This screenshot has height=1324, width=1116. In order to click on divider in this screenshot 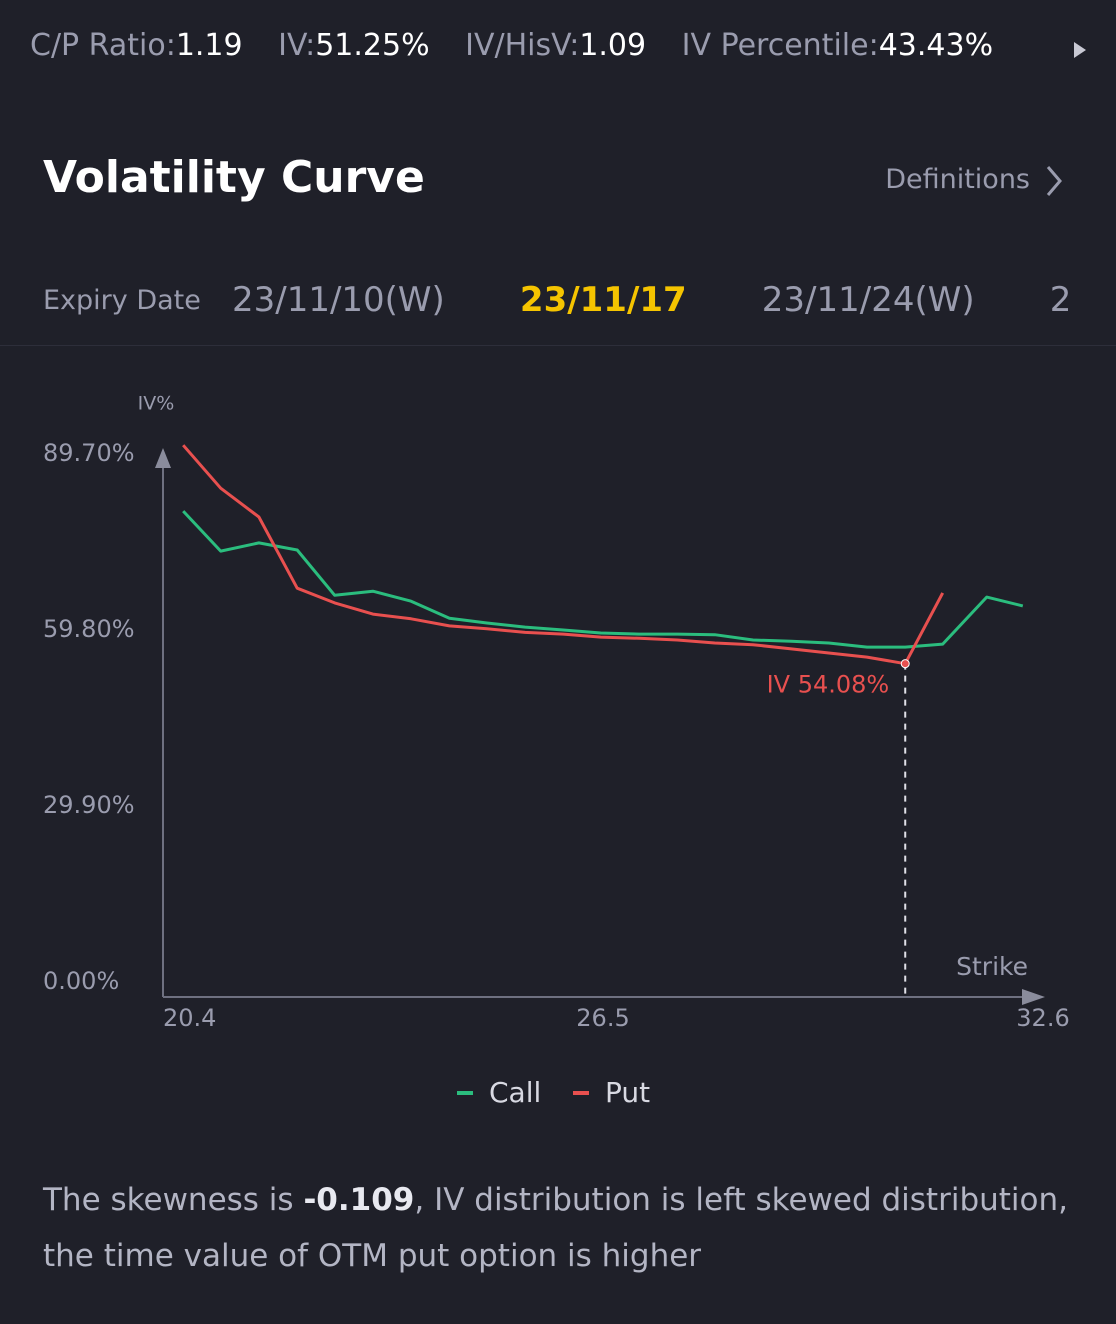, I will do `click(558, 345)`.